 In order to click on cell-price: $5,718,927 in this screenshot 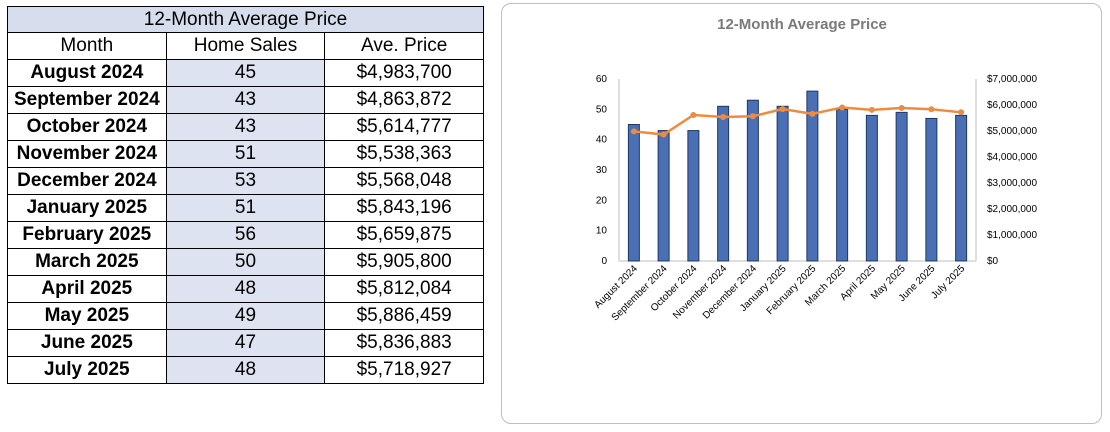, I will do `click(404, 370)`.